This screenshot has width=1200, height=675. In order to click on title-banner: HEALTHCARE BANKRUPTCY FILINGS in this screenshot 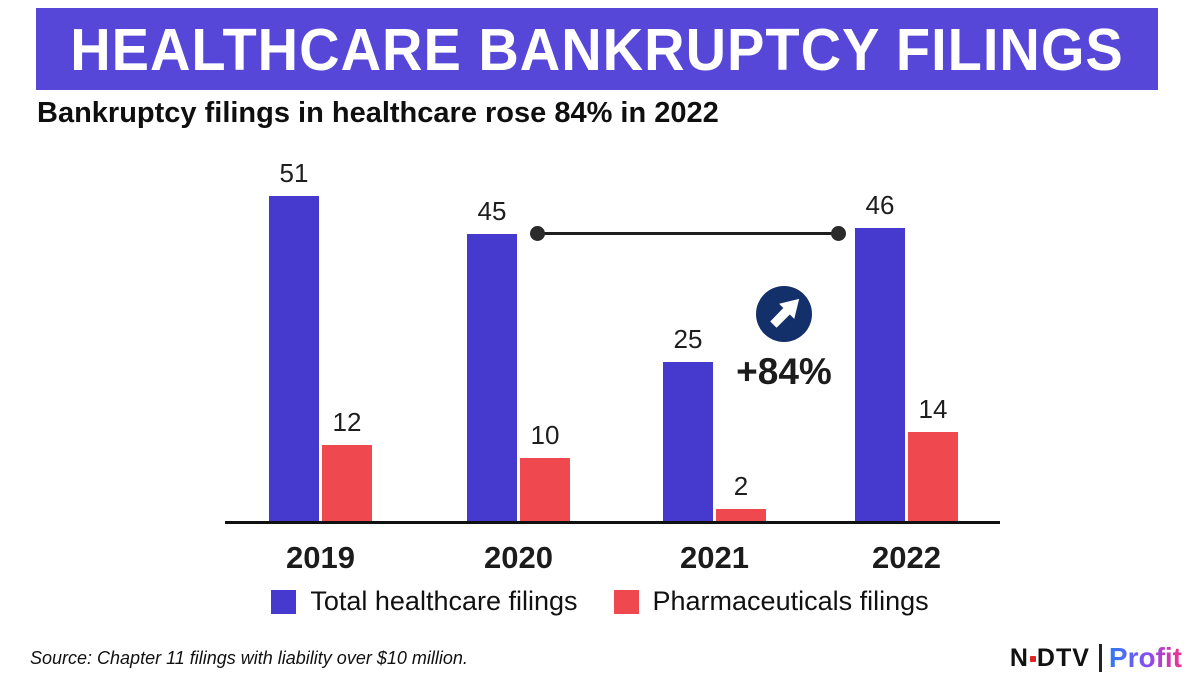, I will do `click(597, 49)`.